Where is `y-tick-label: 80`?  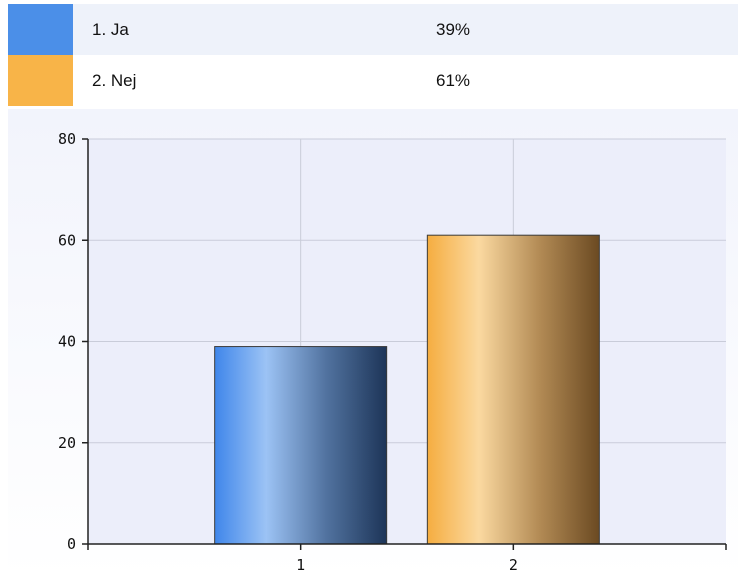 y-tick-label: 80 is located at coordinates (67, 139).